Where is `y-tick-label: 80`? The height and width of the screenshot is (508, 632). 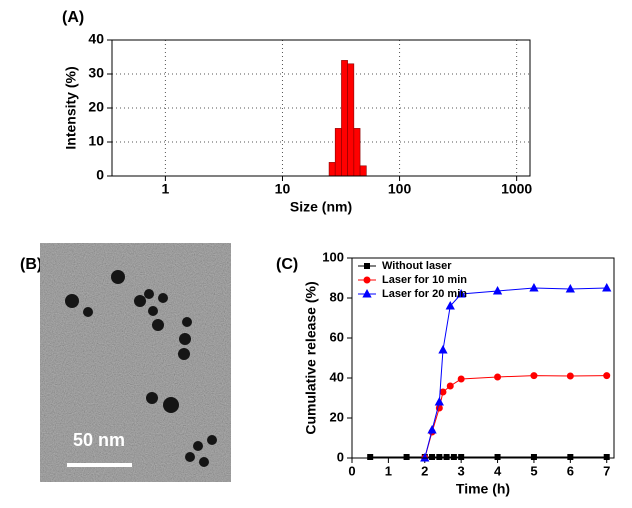 y-tick-label: 80 is located at coordinates (337, 296).